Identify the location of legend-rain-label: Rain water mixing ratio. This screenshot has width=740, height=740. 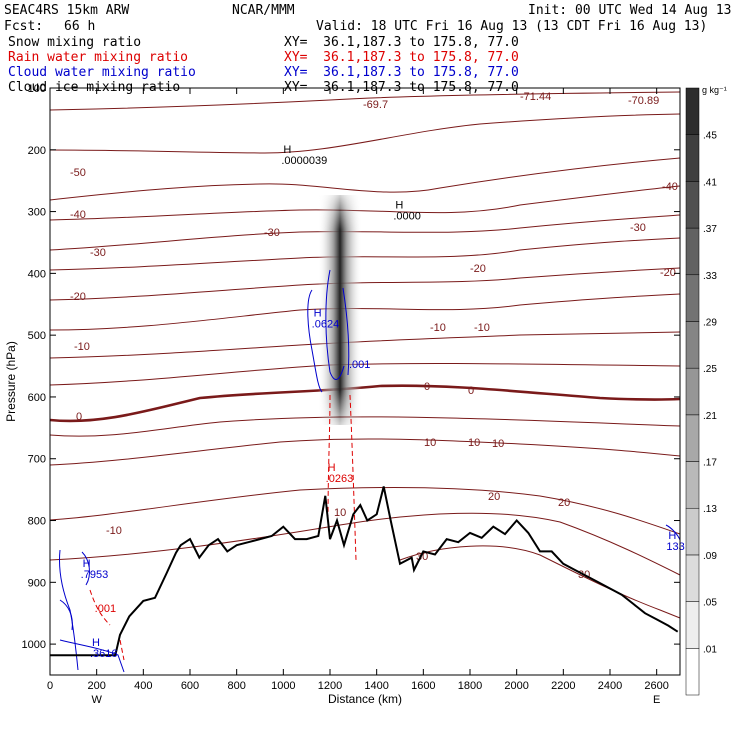
(98, 57).